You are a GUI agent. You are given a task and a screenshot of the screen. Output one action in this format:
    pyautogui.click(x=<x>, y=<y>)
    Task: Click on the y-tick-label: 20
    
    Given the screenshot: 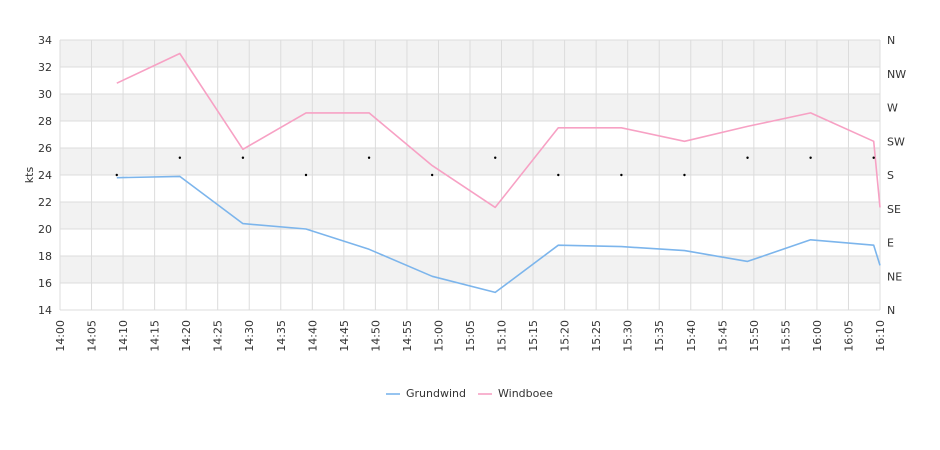 What is the action you would take?
    pyautogui.click(x=45, y=229)
    